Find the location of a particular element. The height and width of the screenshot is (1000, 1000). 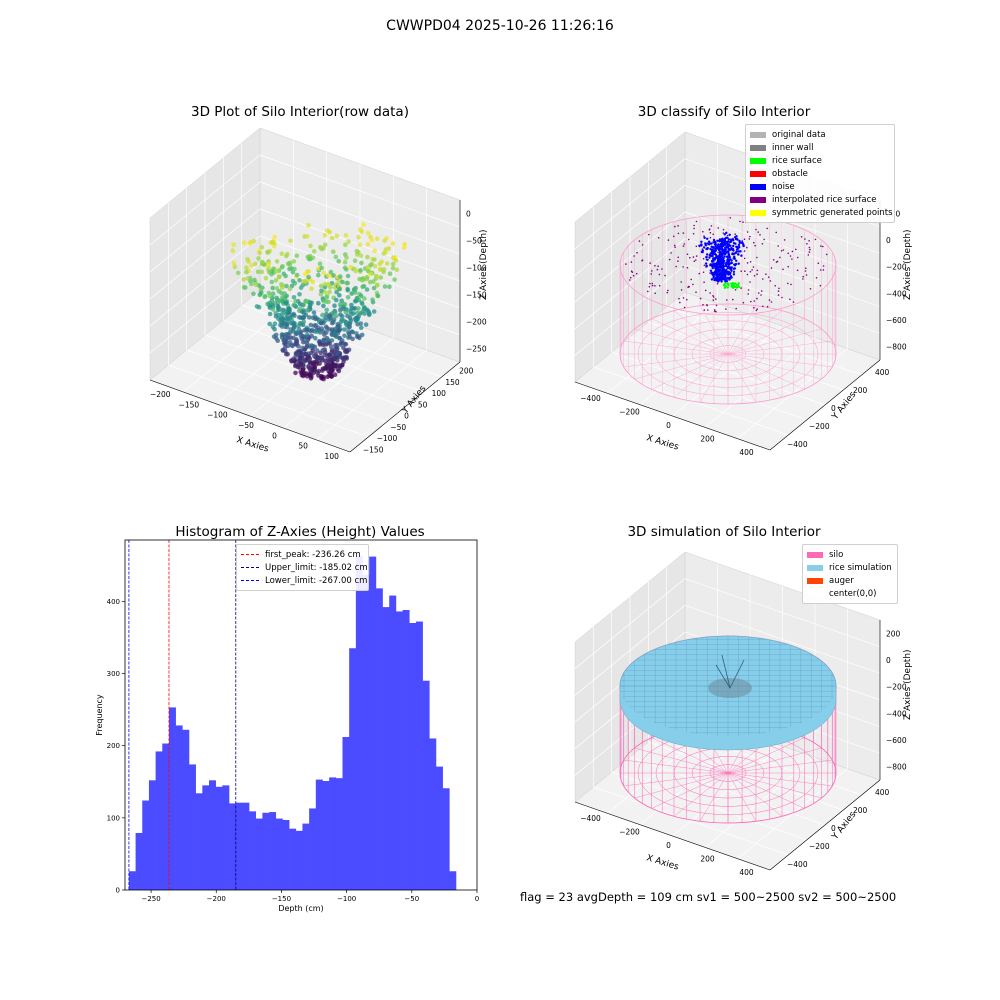

legend-label: inner wall is located at coordinates (793, 147).